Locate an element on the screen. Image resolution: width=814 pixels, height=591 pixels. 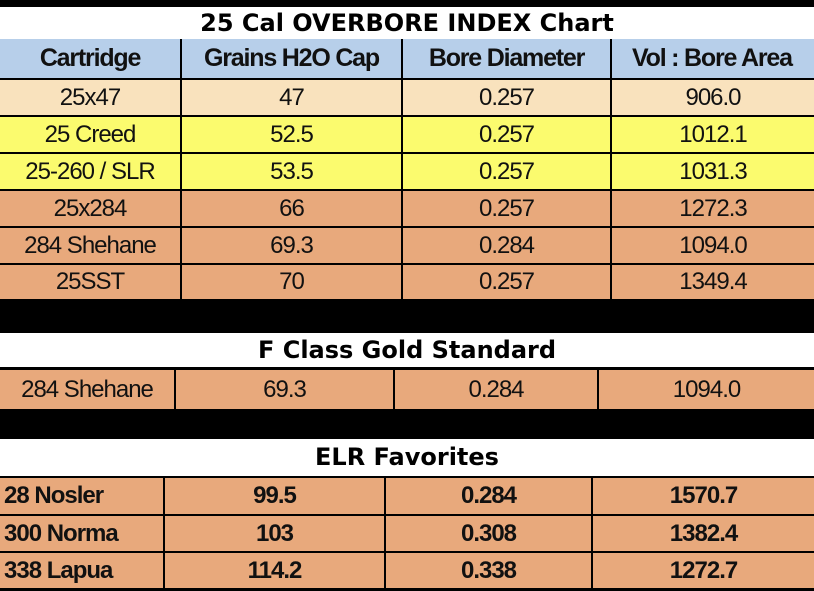
cell-cartridge: 25SST is located at coordinates (91, 282).